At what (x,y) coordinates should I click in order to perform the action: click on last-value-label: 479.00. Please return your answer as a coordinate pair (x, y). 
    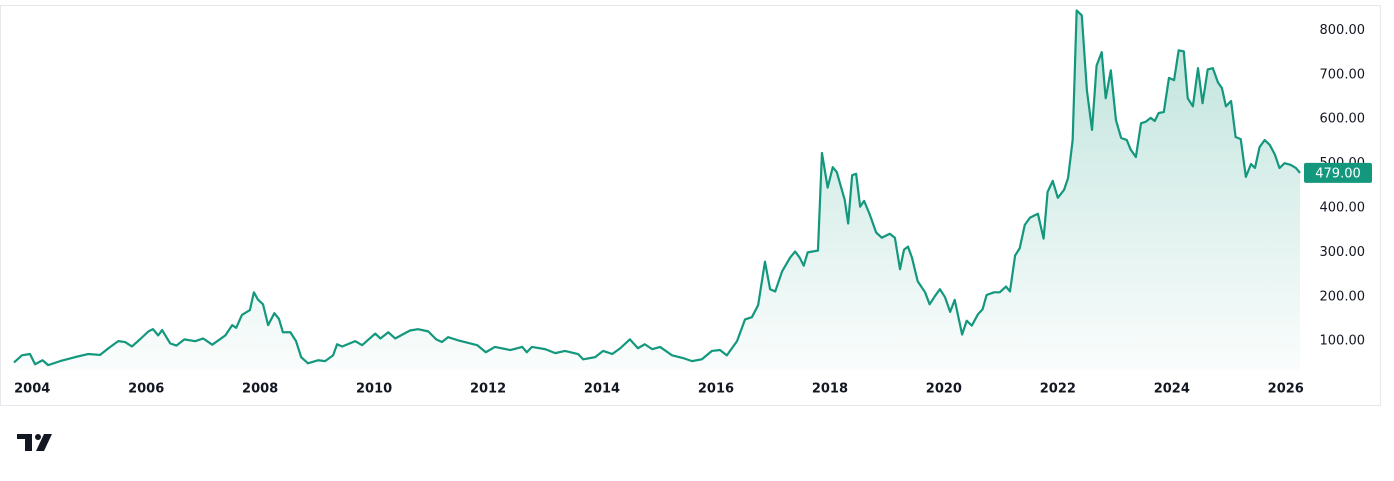
    Looking at the image, I should click on (1338, 173).